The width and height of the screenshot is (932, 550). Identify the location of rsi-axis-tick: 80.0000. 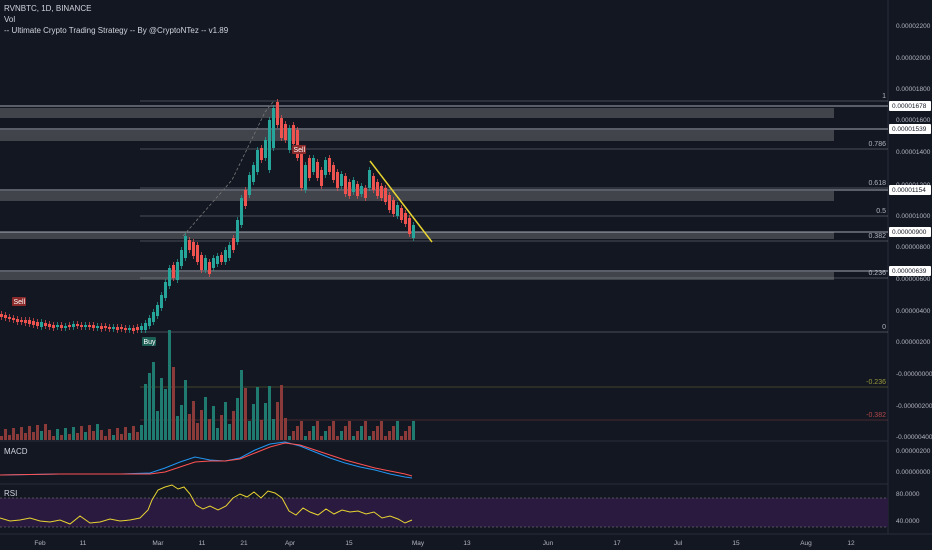
(908, 494).